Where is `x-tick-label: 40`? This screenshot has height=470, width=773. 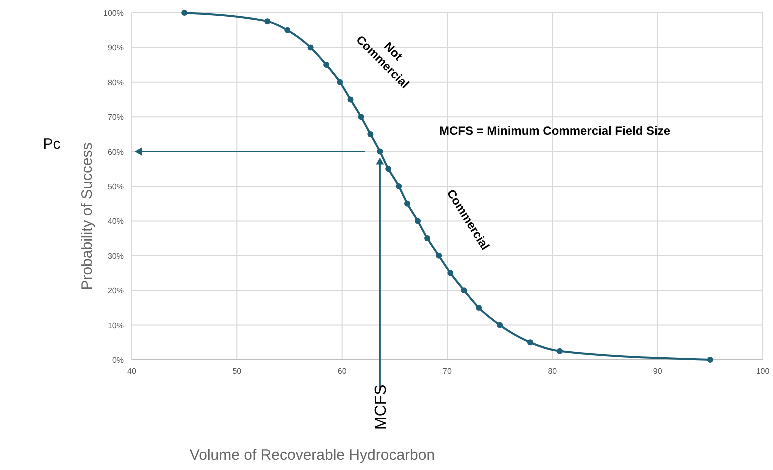
x-tick-label: 40 is located at coordinates (132, 371).